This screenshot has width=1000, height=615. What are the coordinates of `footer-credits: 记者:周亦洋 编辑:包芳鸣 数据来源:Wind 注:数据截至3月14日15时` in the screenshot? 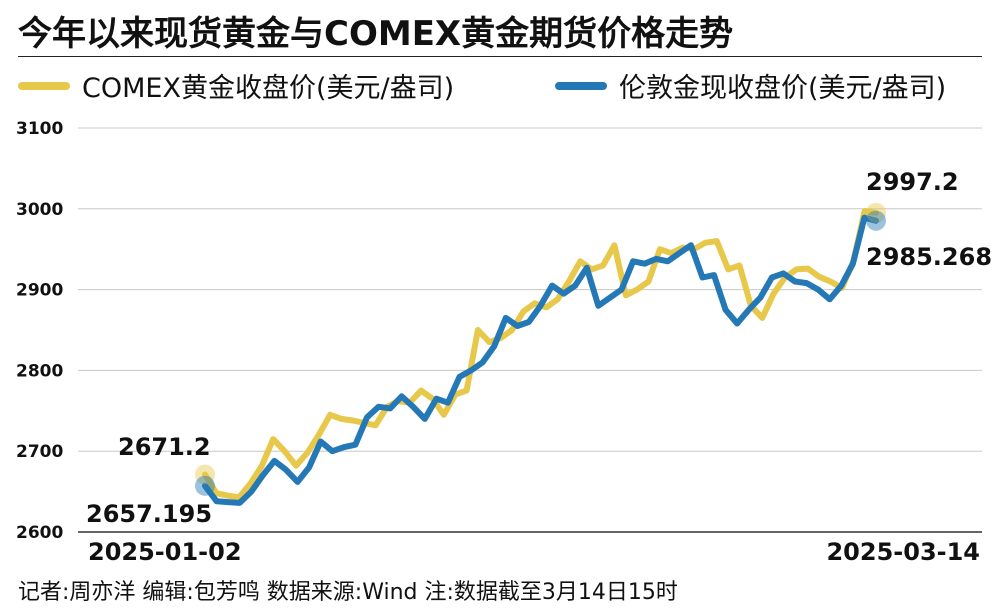 It's located at (348, 592).